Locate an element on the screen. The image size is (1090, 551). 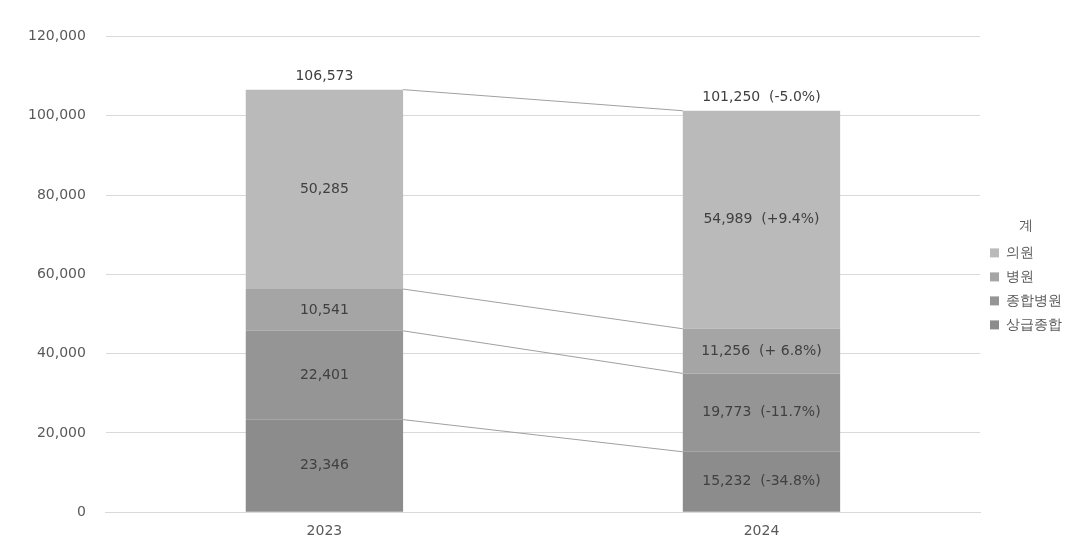
legend-label: 병원 is located at coordinates (1020, 275).